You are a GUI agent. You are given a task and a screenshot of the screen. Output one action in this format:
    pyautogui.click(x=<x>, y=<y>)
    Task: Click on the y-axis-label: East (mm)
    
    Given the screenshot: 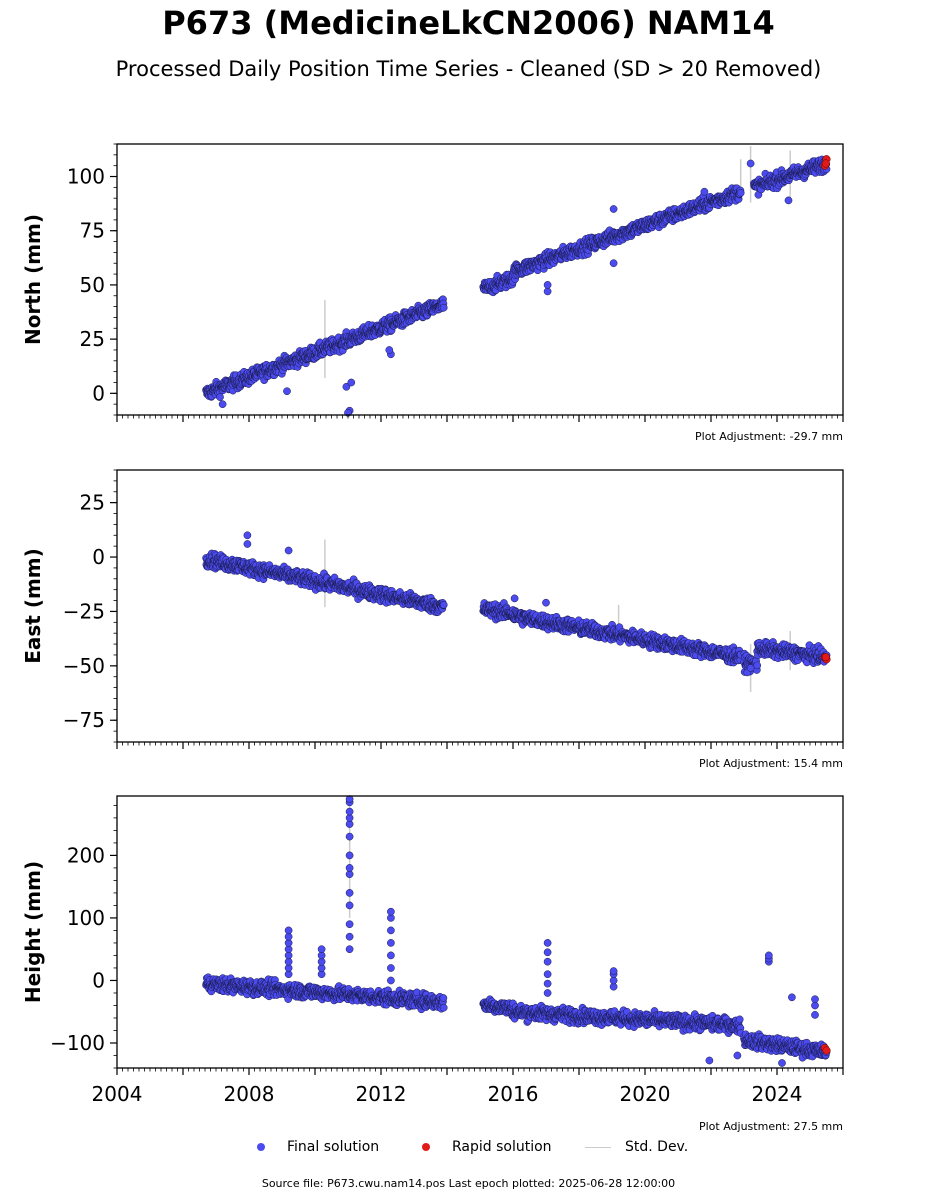 What is the action you would take?
    pyautogui.click(x=33, y=606)
    